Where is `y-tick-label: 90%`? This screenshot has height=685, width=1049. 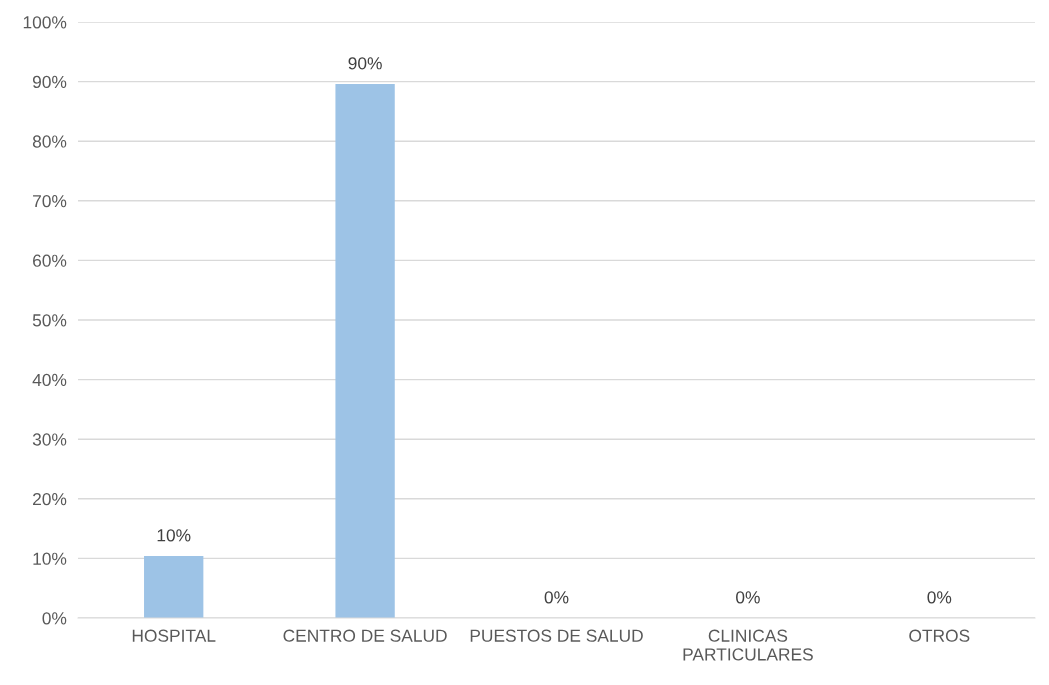
y-tick-label: 90% is located at coordinates (49, 82).